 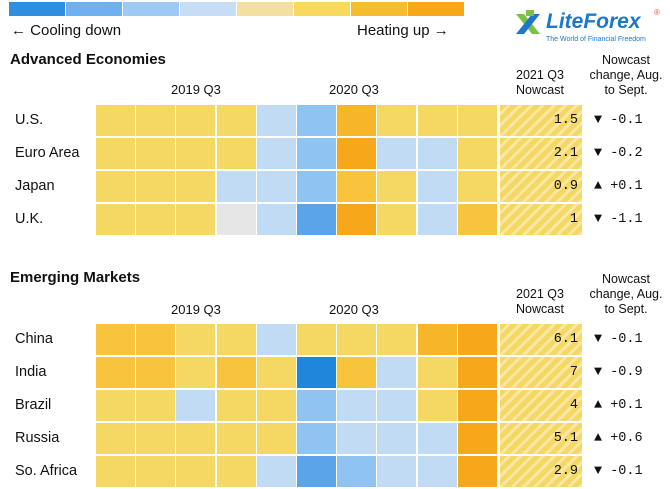 I want to click on nowcast-value: 0.9, so click(x=565, y=186).